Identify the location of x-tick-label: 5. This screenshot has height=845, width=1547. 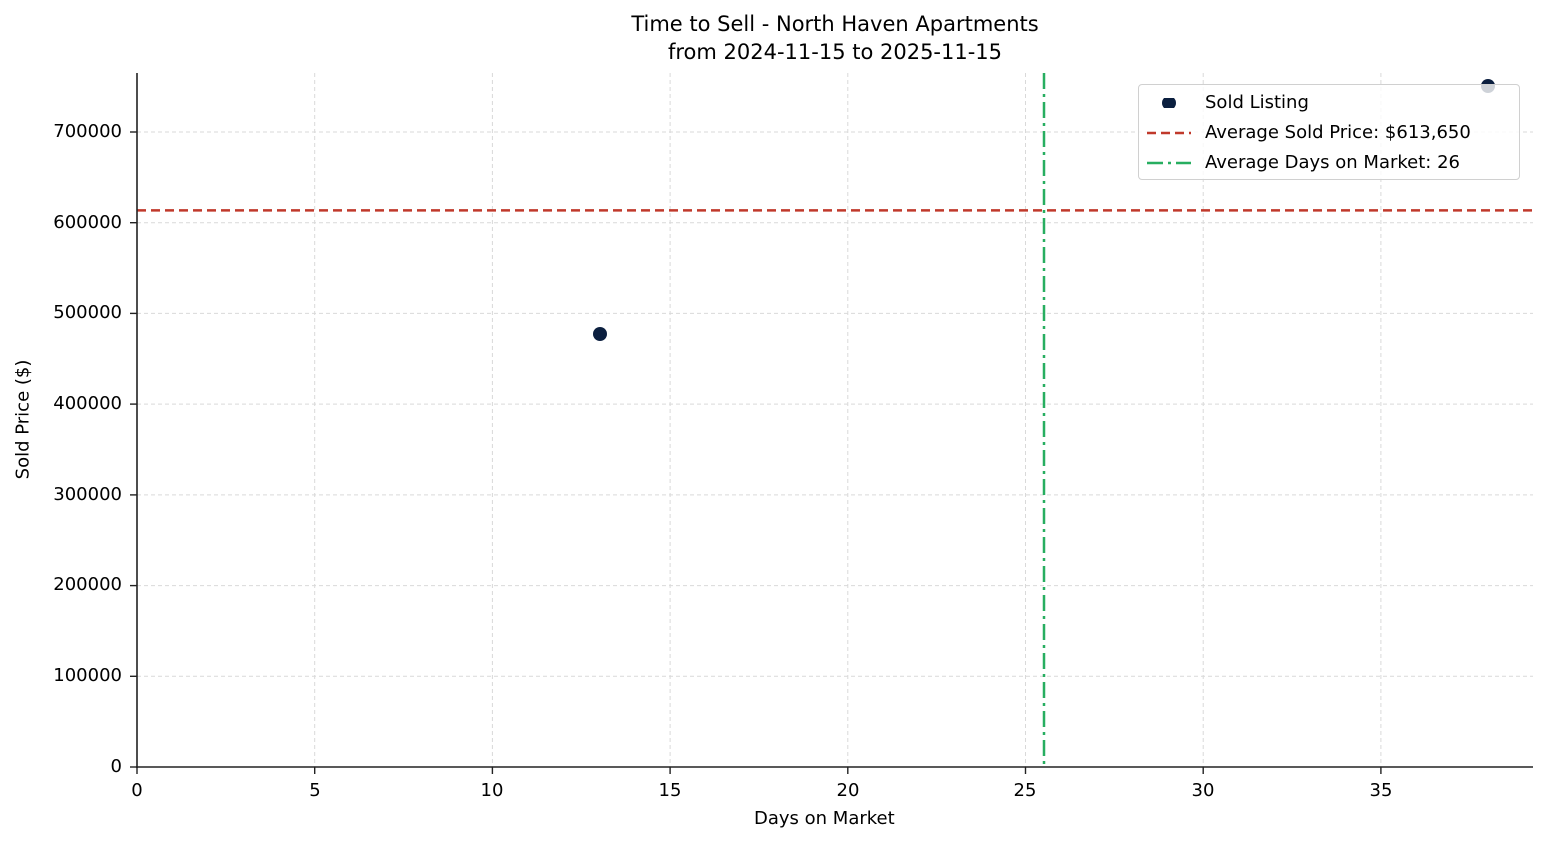
(315, 790).